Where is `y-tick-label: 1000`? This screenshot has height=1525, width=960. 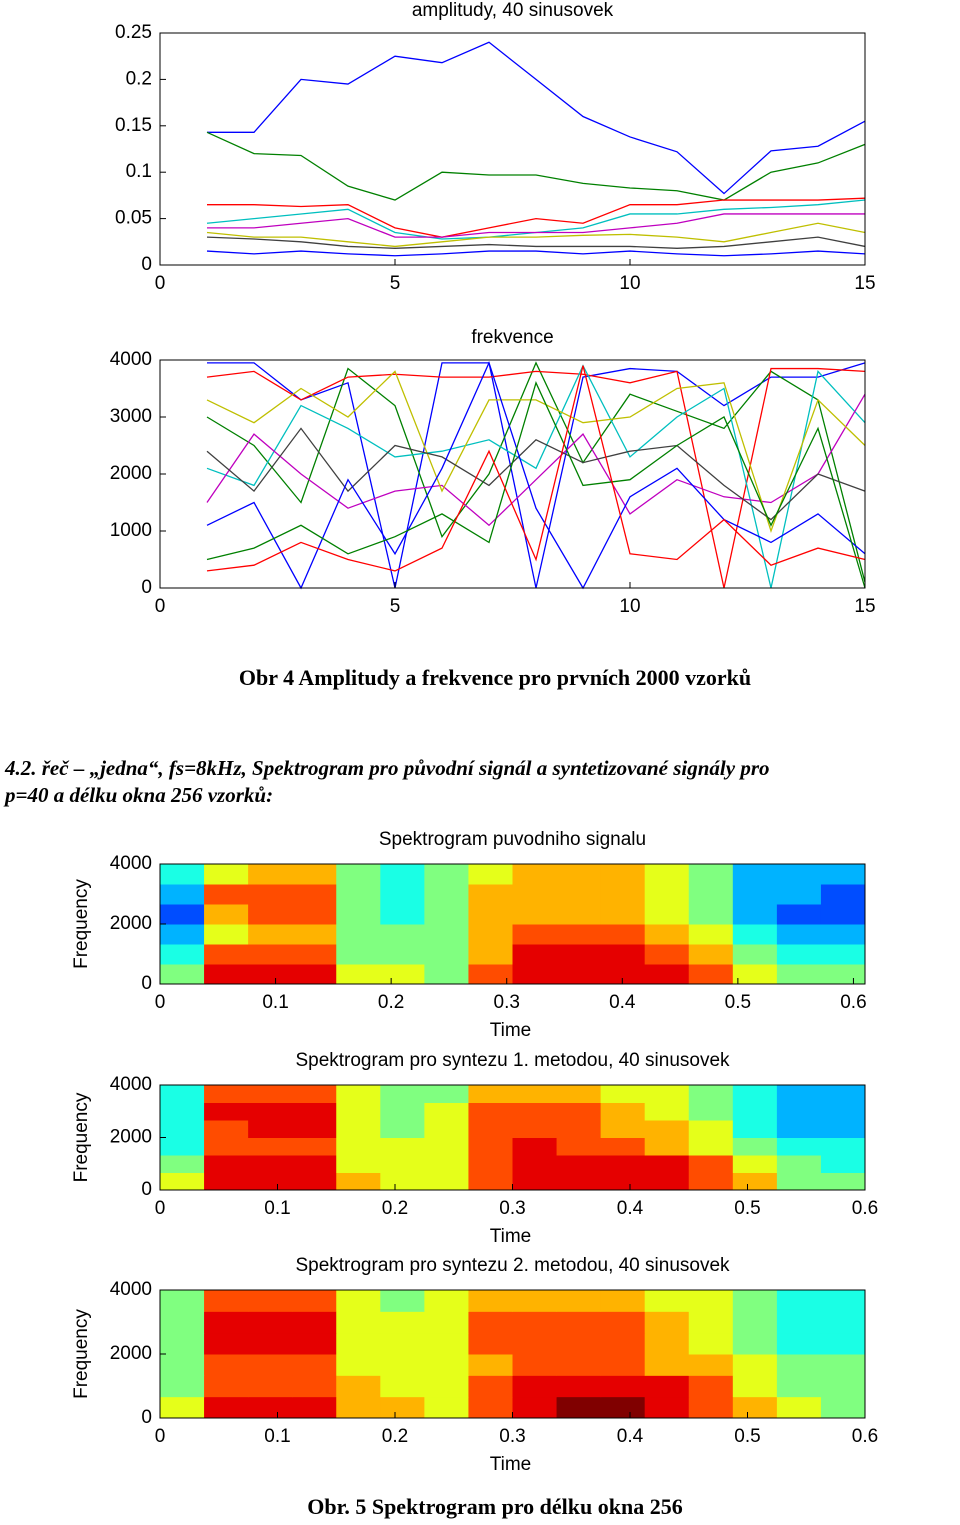
y-tick-label: 1000 is located at coordinates (131, 530).